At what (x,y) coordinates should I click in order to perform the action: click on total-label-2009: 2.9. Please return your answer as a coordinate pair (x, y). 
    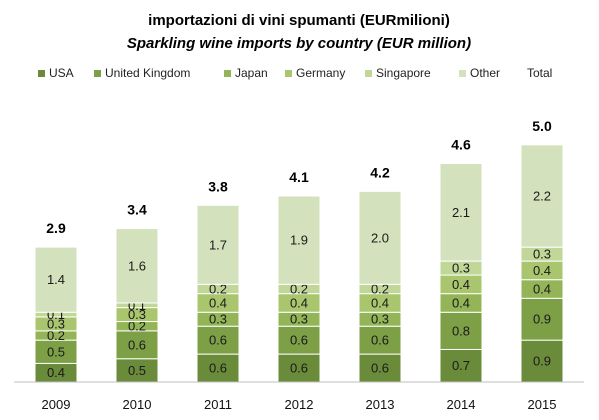
    Looking at the image, I should click on (56, 228).